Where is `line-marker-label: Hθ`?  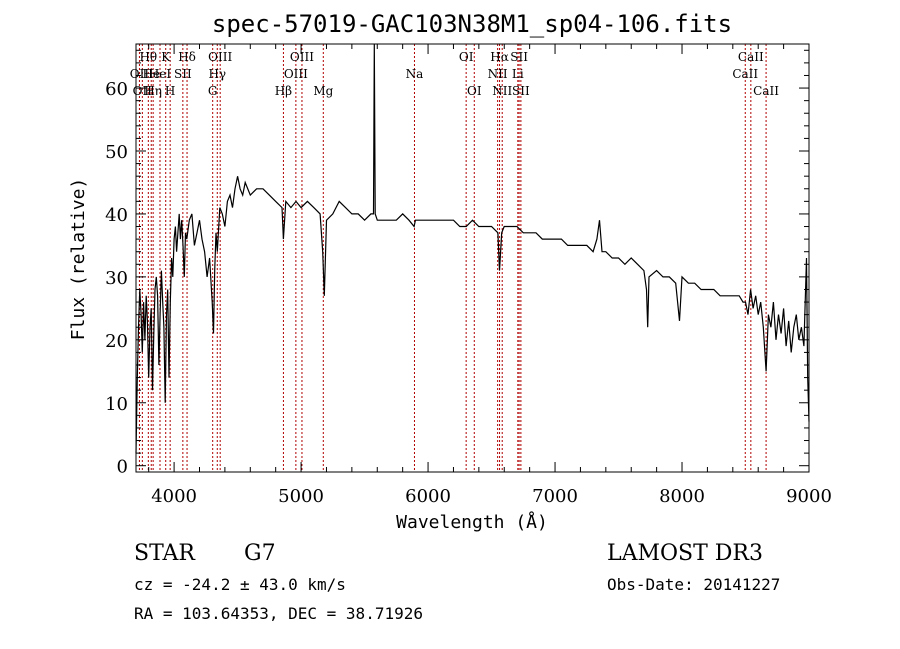 line-marker-label: Hθ is located at coordinates (148, 57).